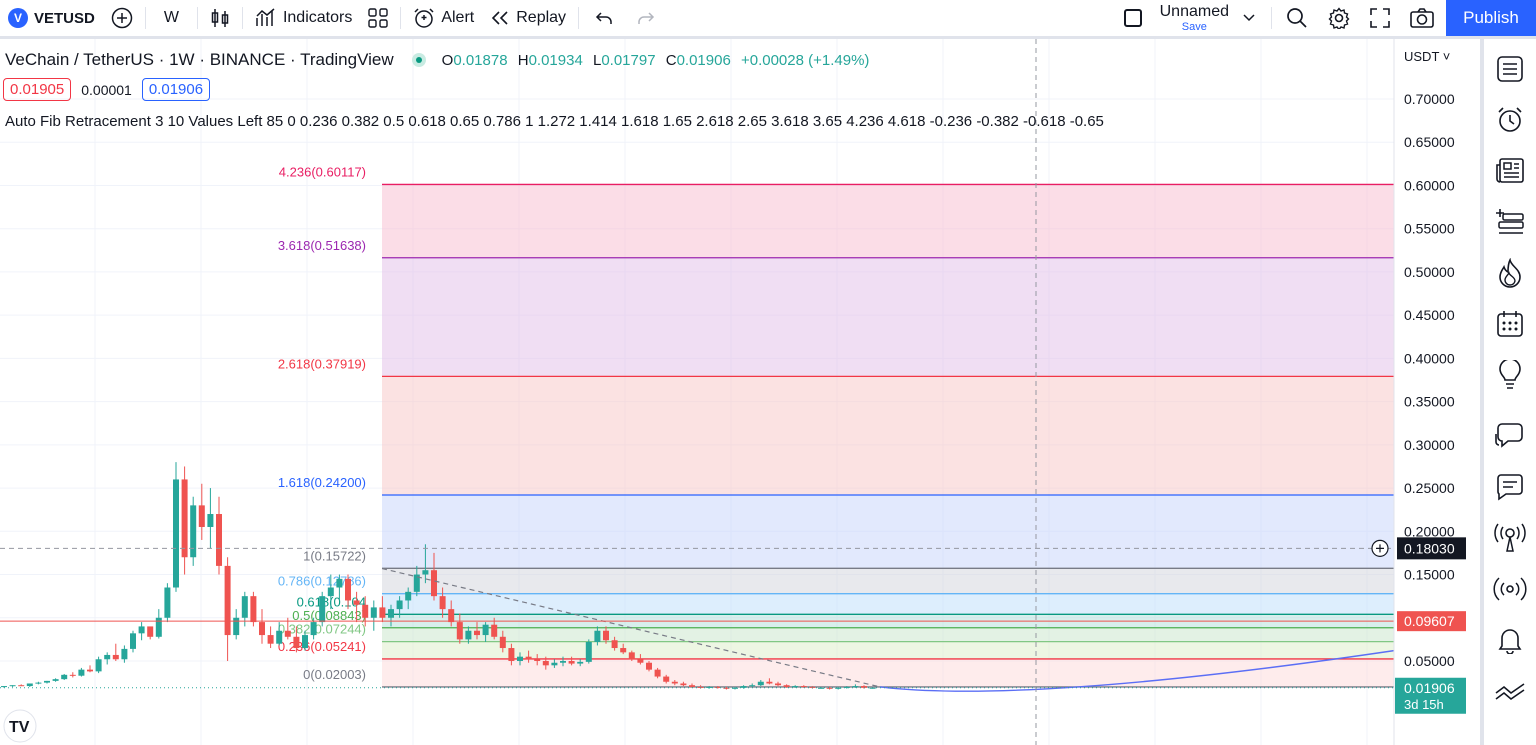 The image size is (1536, 745). I want to click on fullscreen-icon, so click(1380, 18).